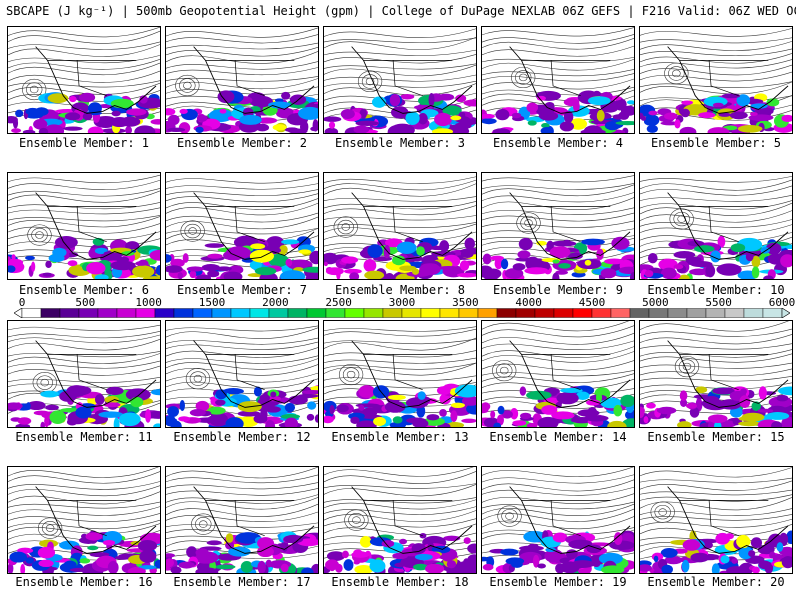  I want to click on ensemble-member-label: Ensemble Member: 9, so click(558, 290).